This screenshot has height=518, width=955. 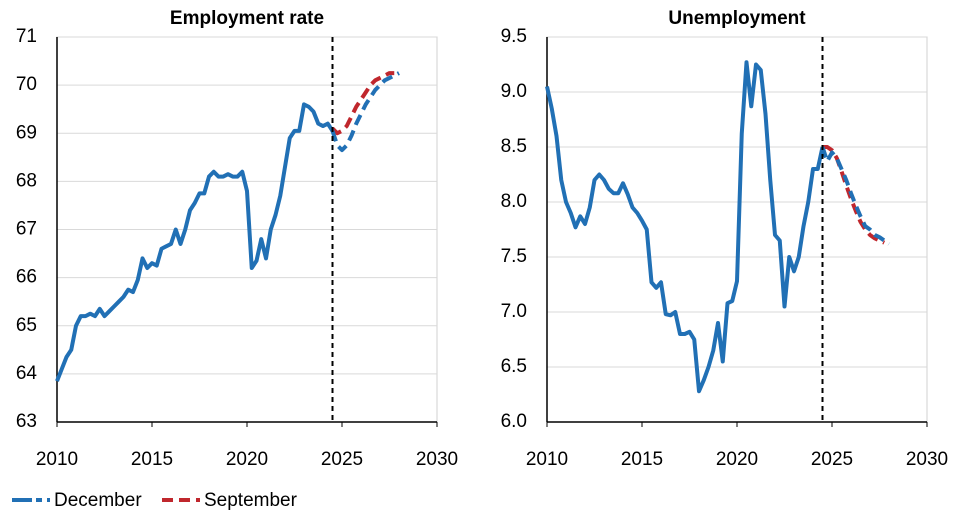 What do you see at coordinates (737, 18) in the screenshot?
I see `chart-title: Unemployment` at bounding box center [737, 18].